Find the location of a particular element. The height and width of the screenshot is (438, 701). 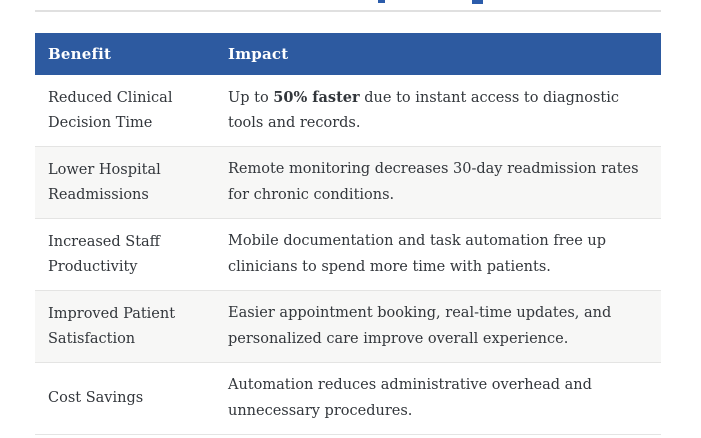

benefit-cell: Increased Staff Productivity is located at coordinates (125, 254).